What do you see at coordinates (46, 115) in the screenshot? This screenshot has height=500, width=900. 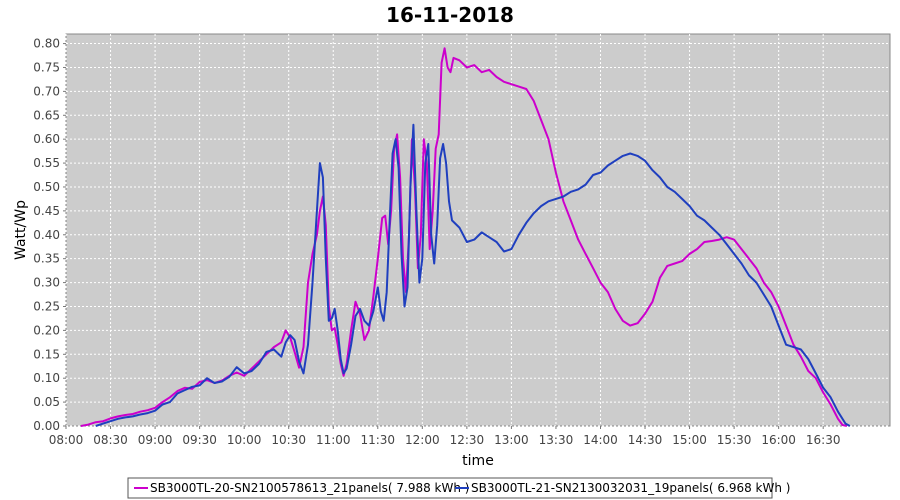 I see `y-tick-label: 0.65` at bounding box center [46, 115].